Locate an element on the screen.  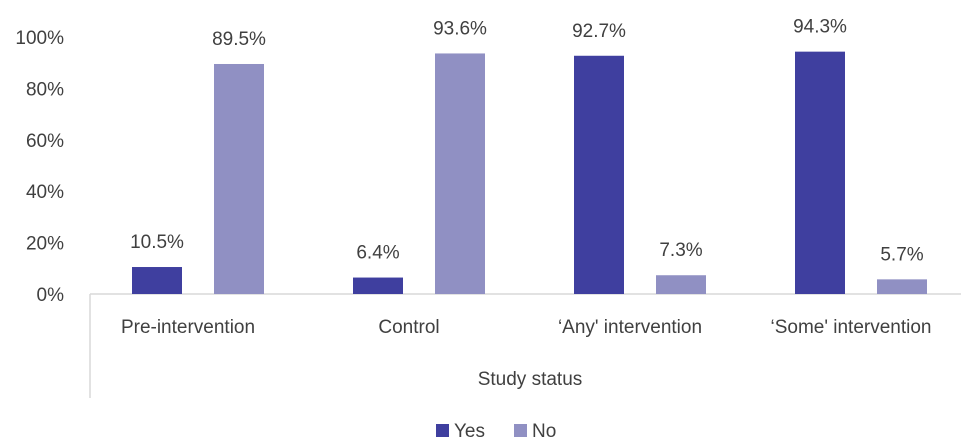
data-label-no-0: 89.5% is located at coordinates (239, 39).